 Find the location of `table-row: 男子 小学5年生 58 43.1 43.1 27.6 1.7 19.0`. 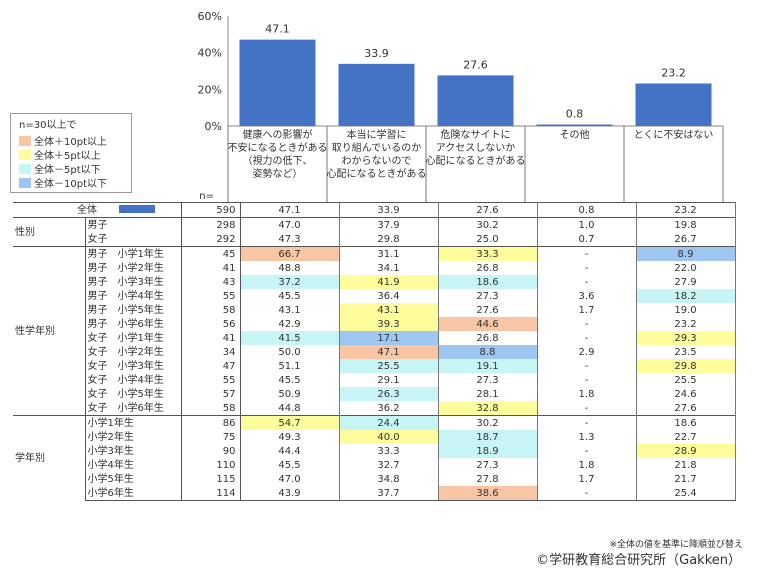

table-row: 男子 小学5年生 58 43.1 43.1 27.6 1.7 19.0 is located at coordinates (374, 310).